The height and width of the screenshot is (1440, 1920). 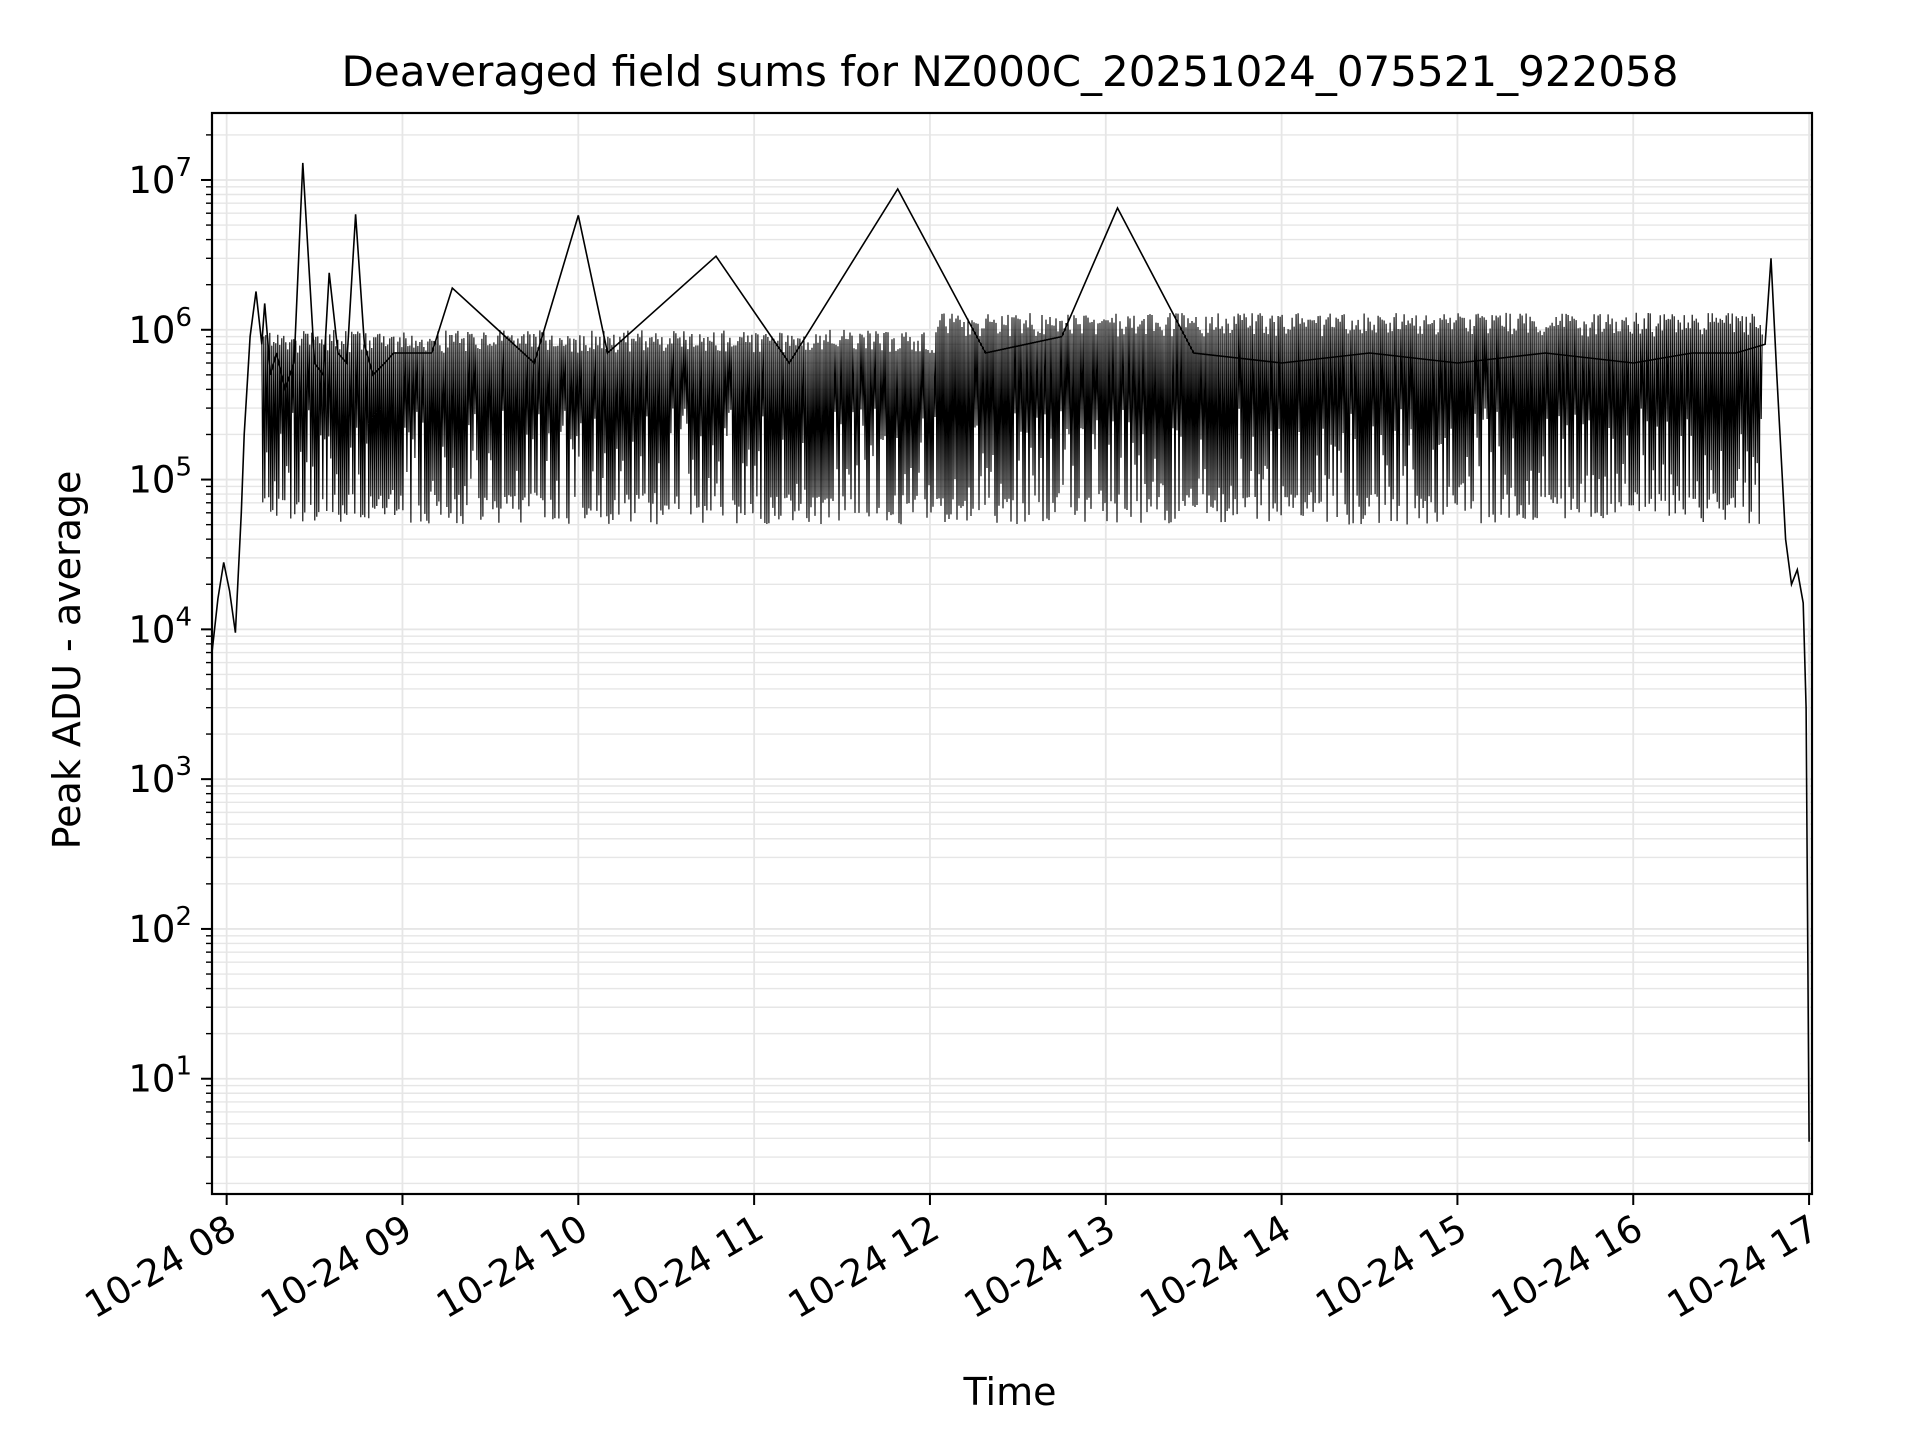 What do you see at coordinates (1391, 1267) in the screenshot?
I see `x-tick-label: 10-24 15` at bounding box center [1391, 1267].